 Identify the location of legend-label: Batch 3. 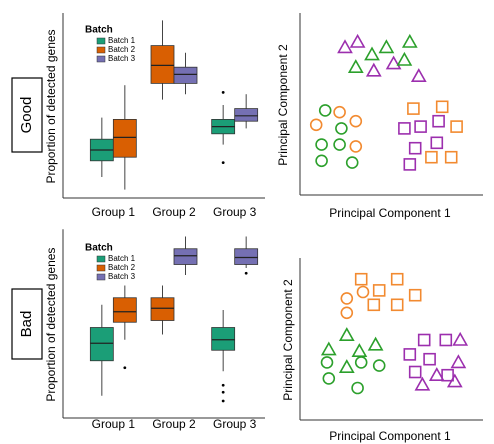
(122, 276).